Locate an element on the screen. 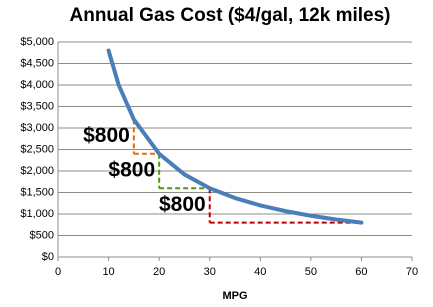 This screenshot has height=307, width=433. y-tick-label: $1,500 is located at coordinates (37, 192).